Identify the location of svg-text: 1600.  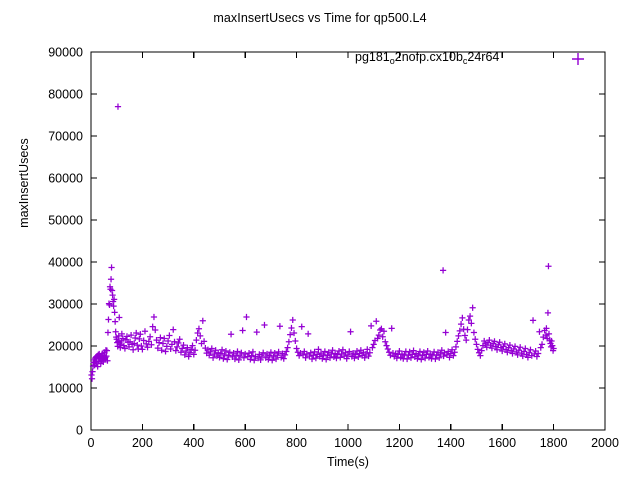
(502, 443).